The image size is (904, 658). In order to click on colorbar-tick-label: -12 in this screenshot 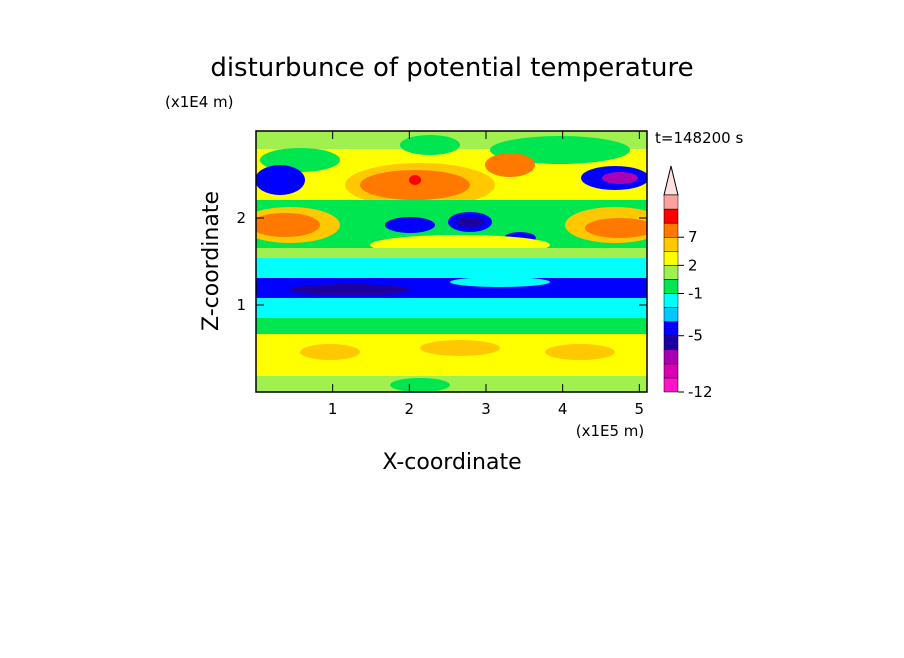, I will do `click(700, 392)`.